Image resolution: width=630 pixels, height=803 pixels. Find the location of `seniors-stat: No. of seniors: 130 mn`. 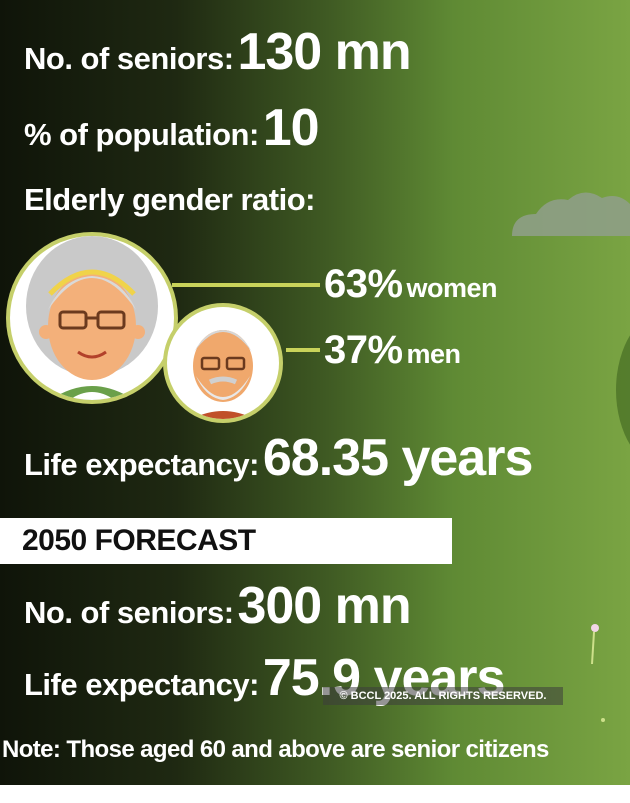

seniors-stat: No. of seniors: 130 mn is located at coordinates (218, 52).